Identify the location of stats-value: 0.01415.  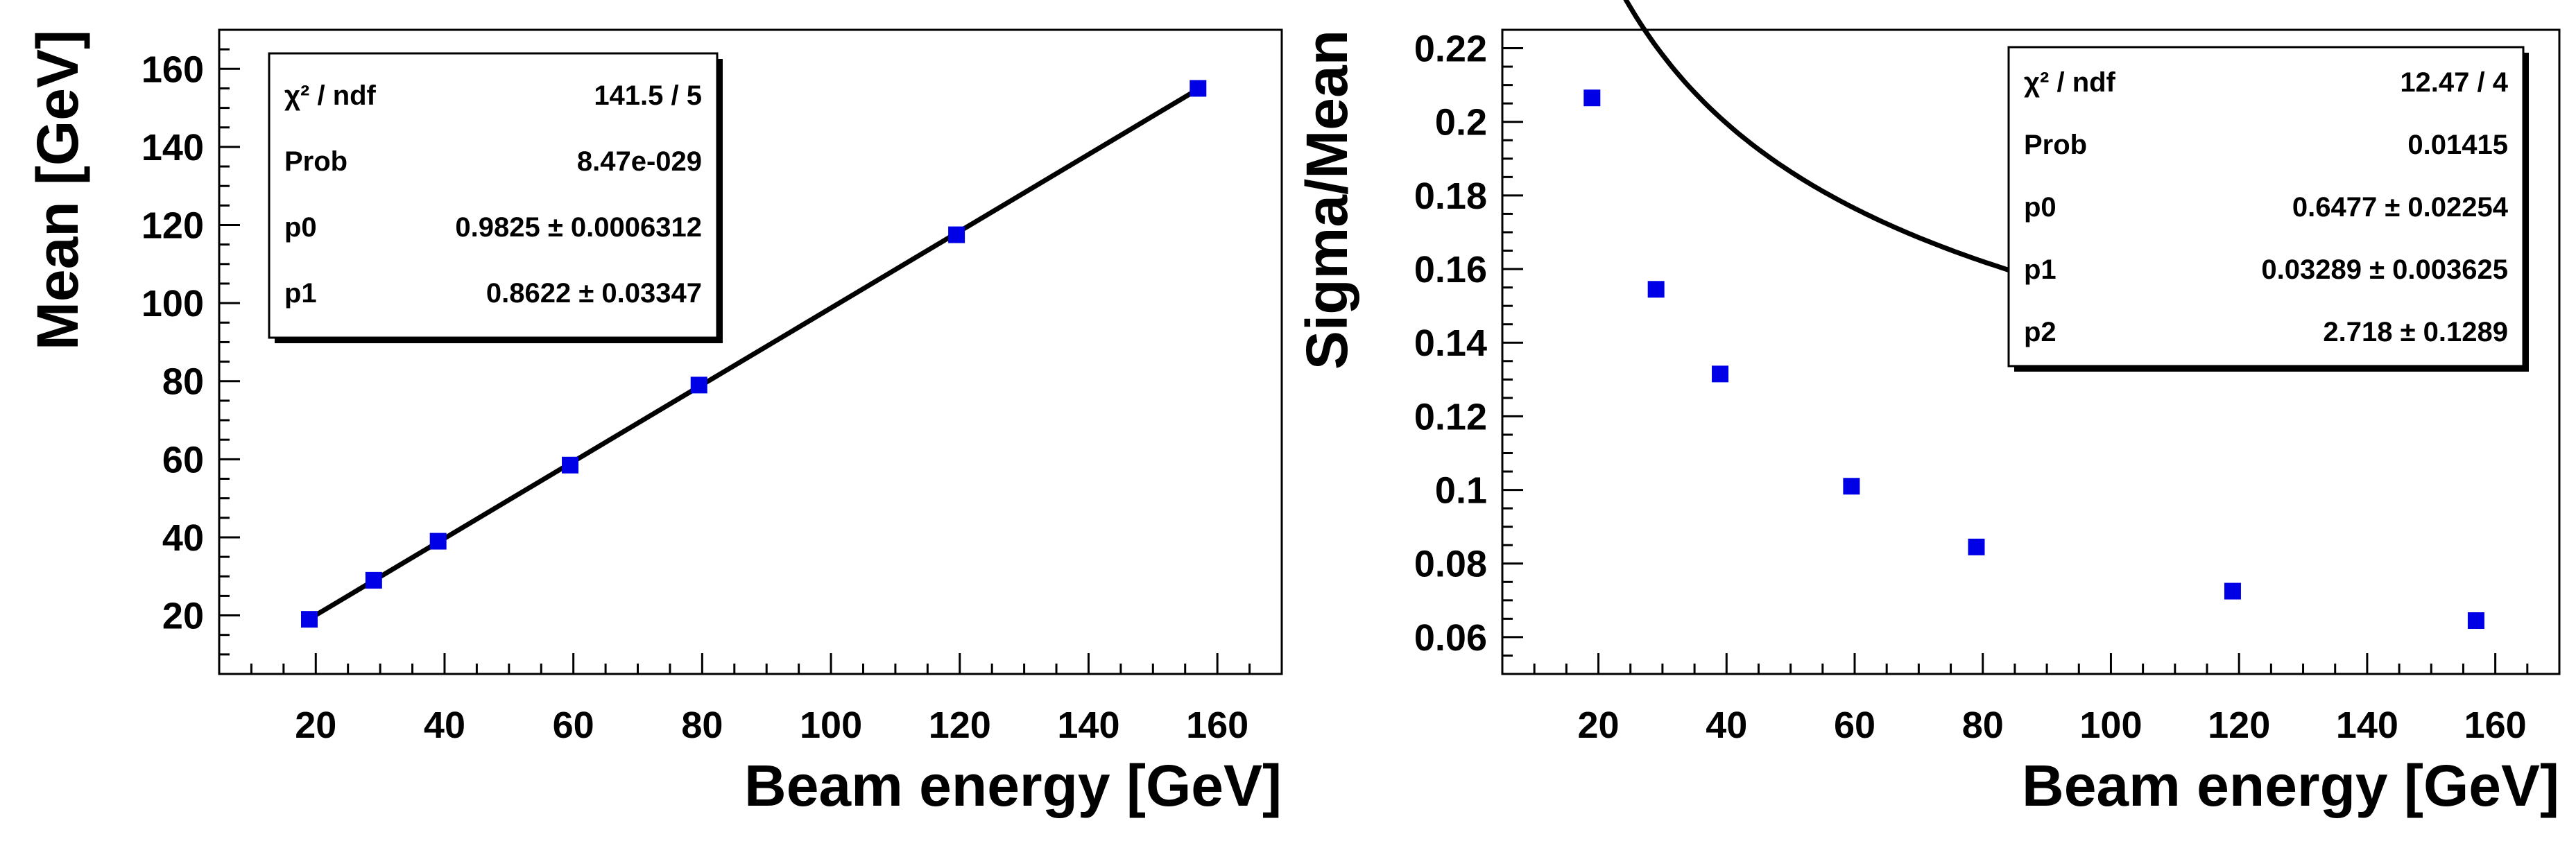
(2457, 145).